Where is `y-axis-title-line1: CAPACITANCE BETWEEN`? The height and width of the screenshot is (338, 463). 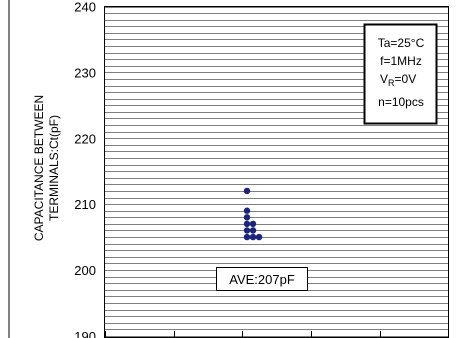 y-axis-title-line1: CAPACITANCE BETWEEN is located at coordinates (39, 168).